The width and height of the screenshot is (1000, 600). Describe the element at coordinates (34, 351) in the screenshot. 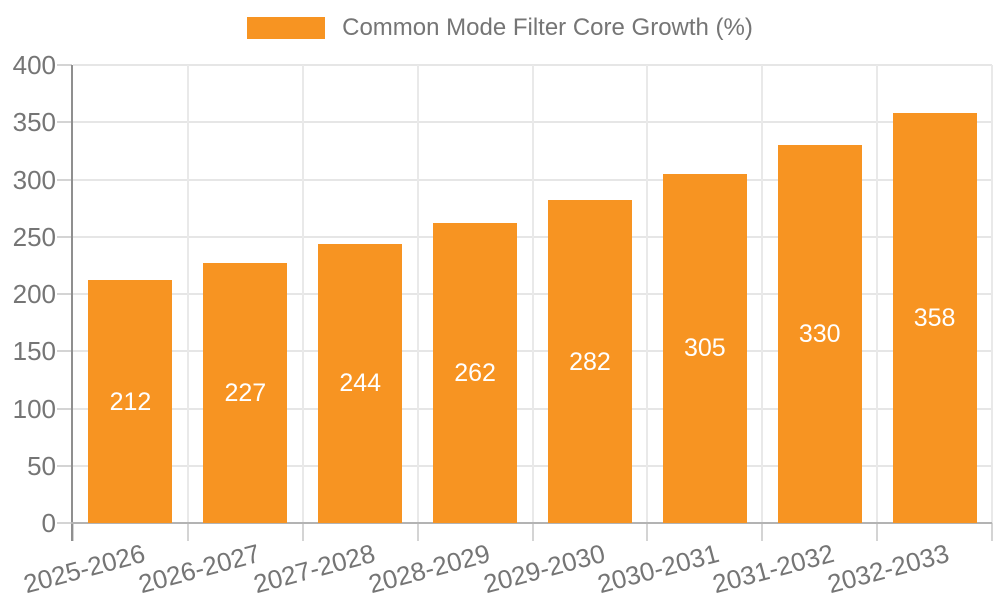

I see `y-axis-tick-label: 150` at that location.